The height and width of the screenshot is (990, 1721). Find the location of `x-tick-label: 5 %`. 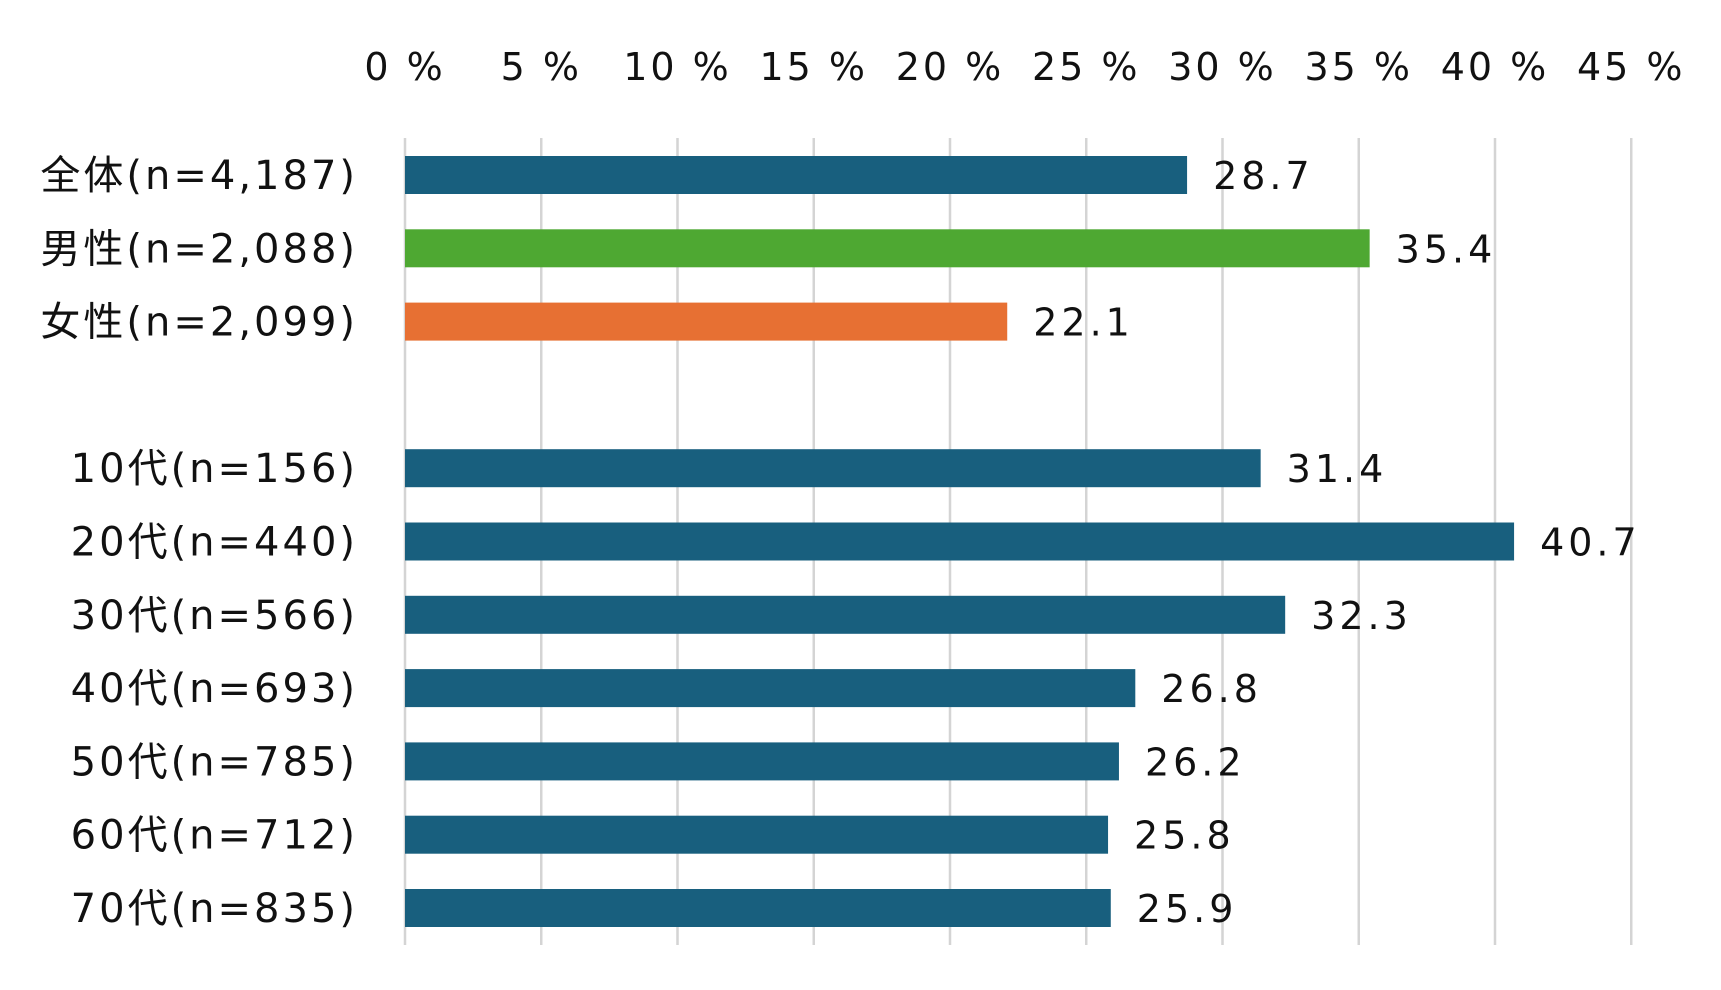

x-tick-label: 5 % is located at coordinates (541, 67).